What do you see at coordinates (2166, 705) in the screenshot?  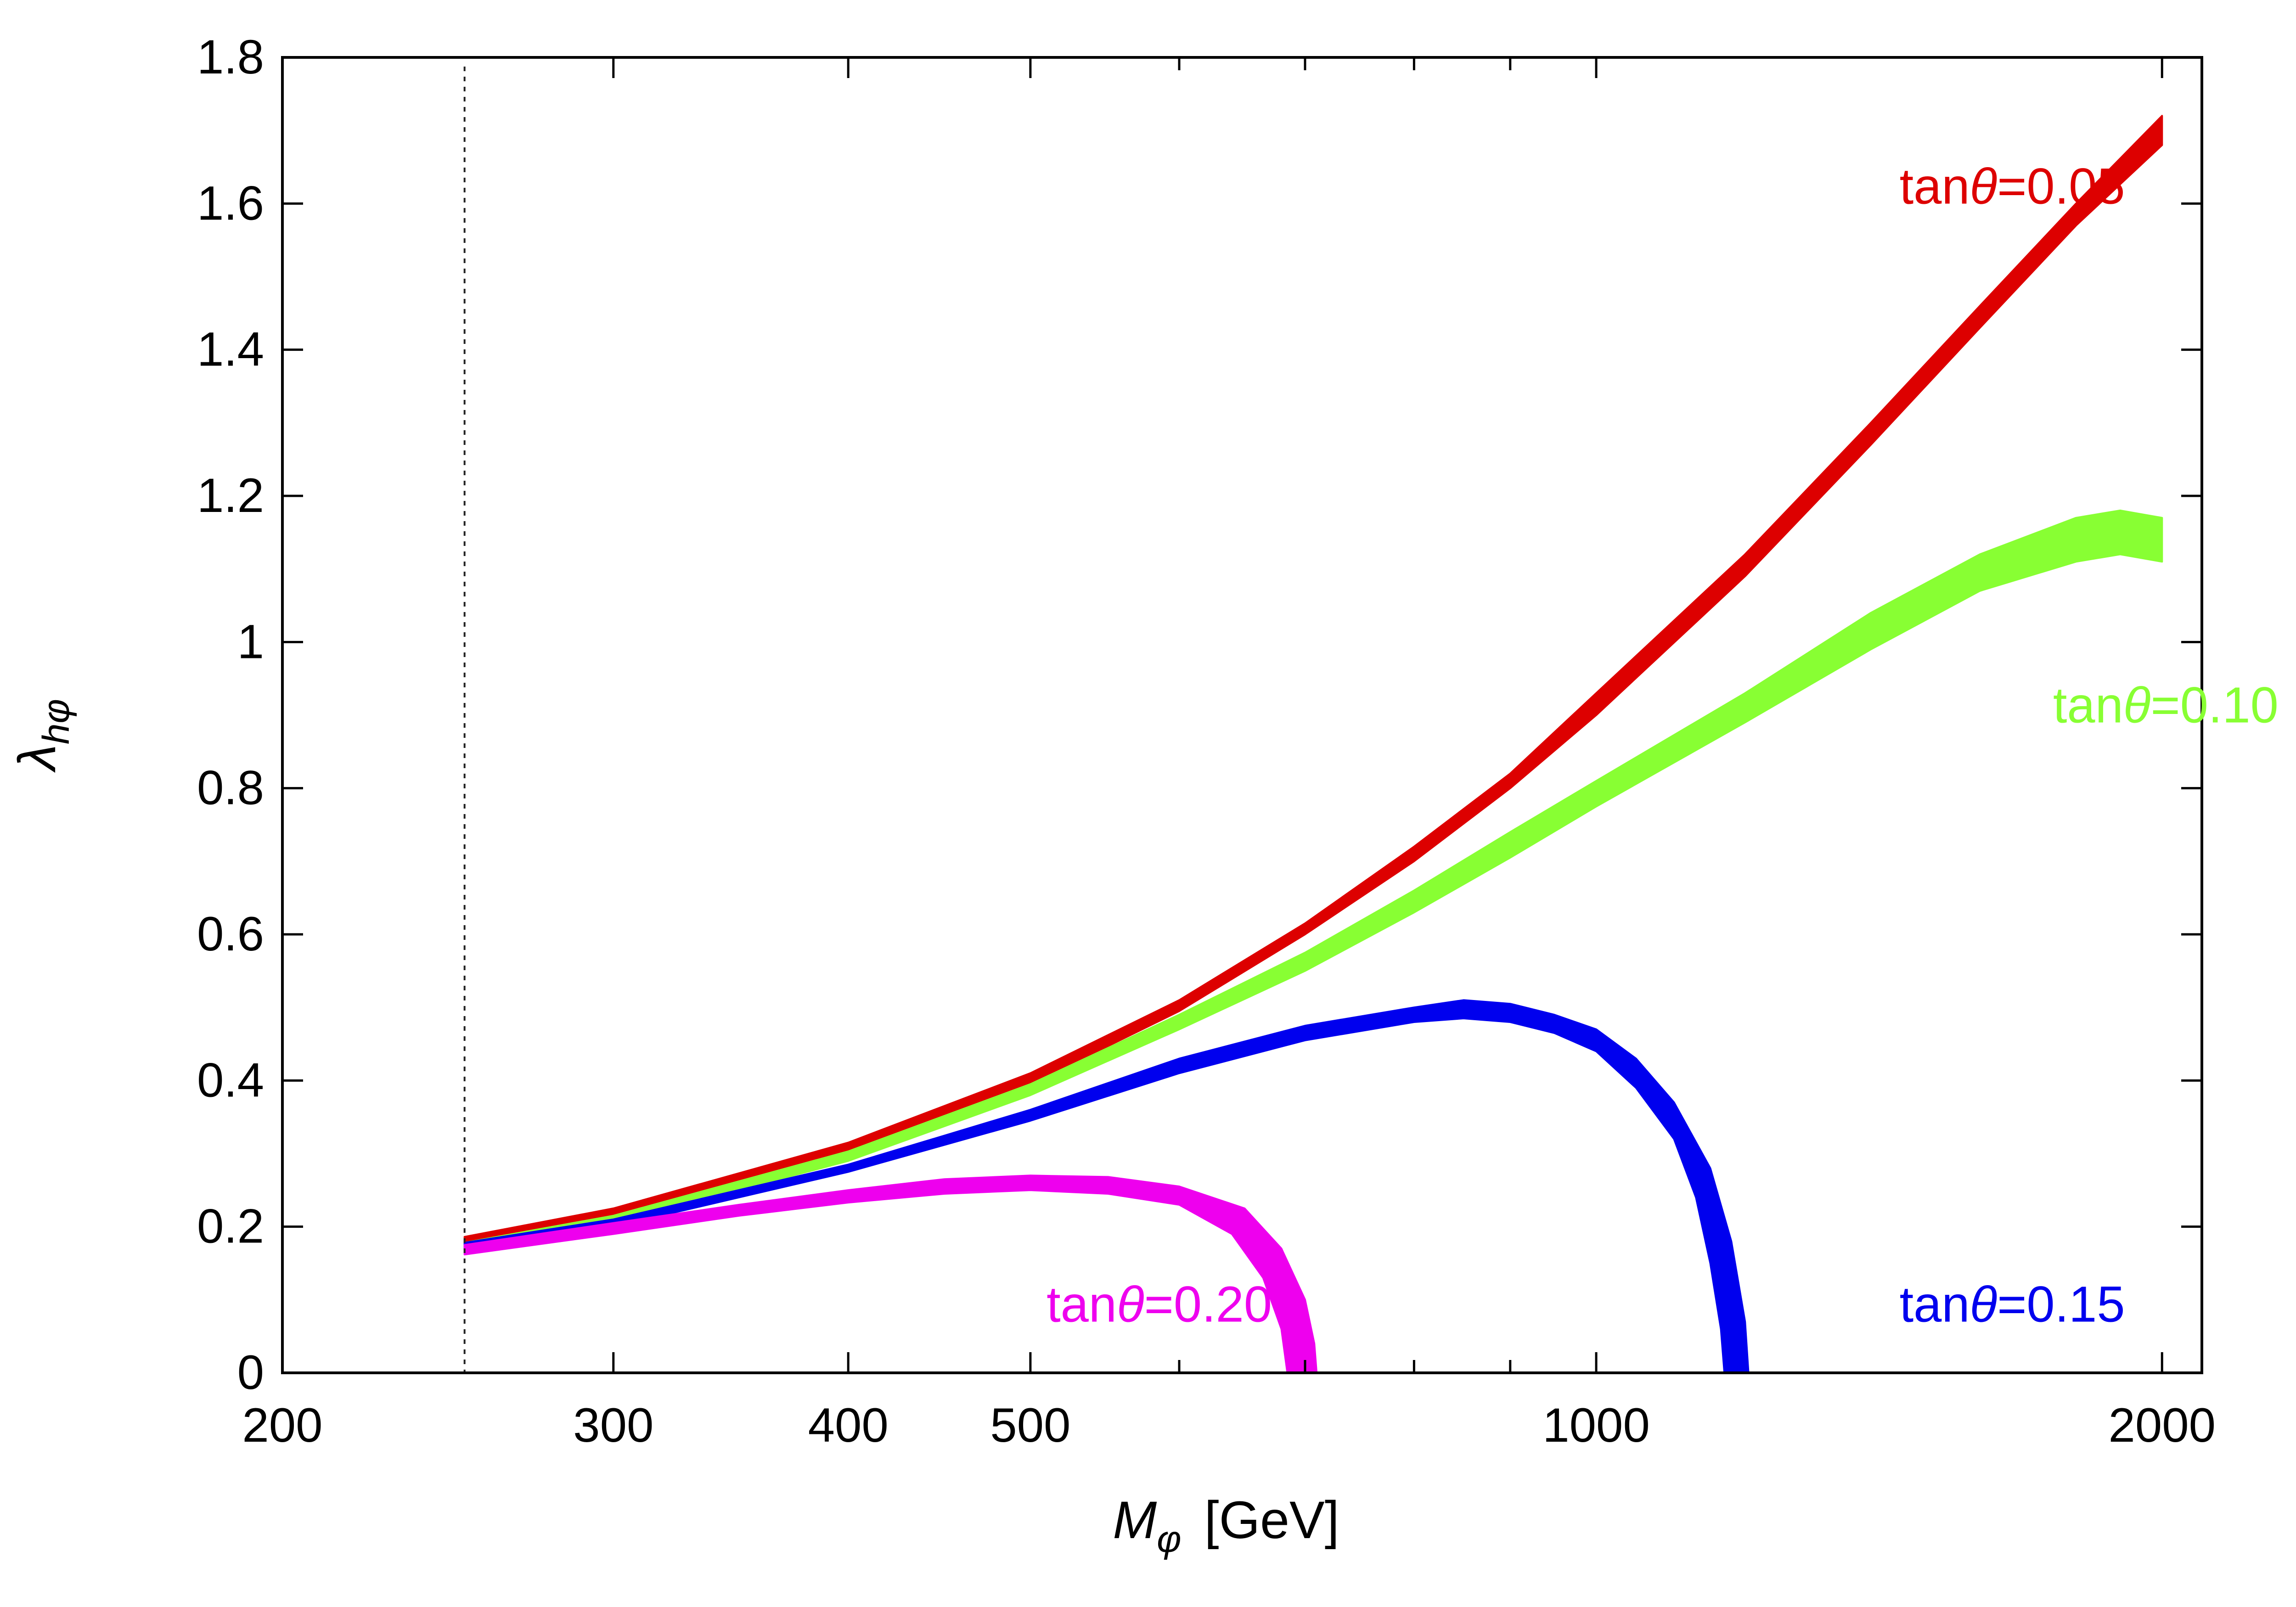 I see `series-label-tantheta-0-10: tanθ=0.10` at bounding box center [2166, 705].